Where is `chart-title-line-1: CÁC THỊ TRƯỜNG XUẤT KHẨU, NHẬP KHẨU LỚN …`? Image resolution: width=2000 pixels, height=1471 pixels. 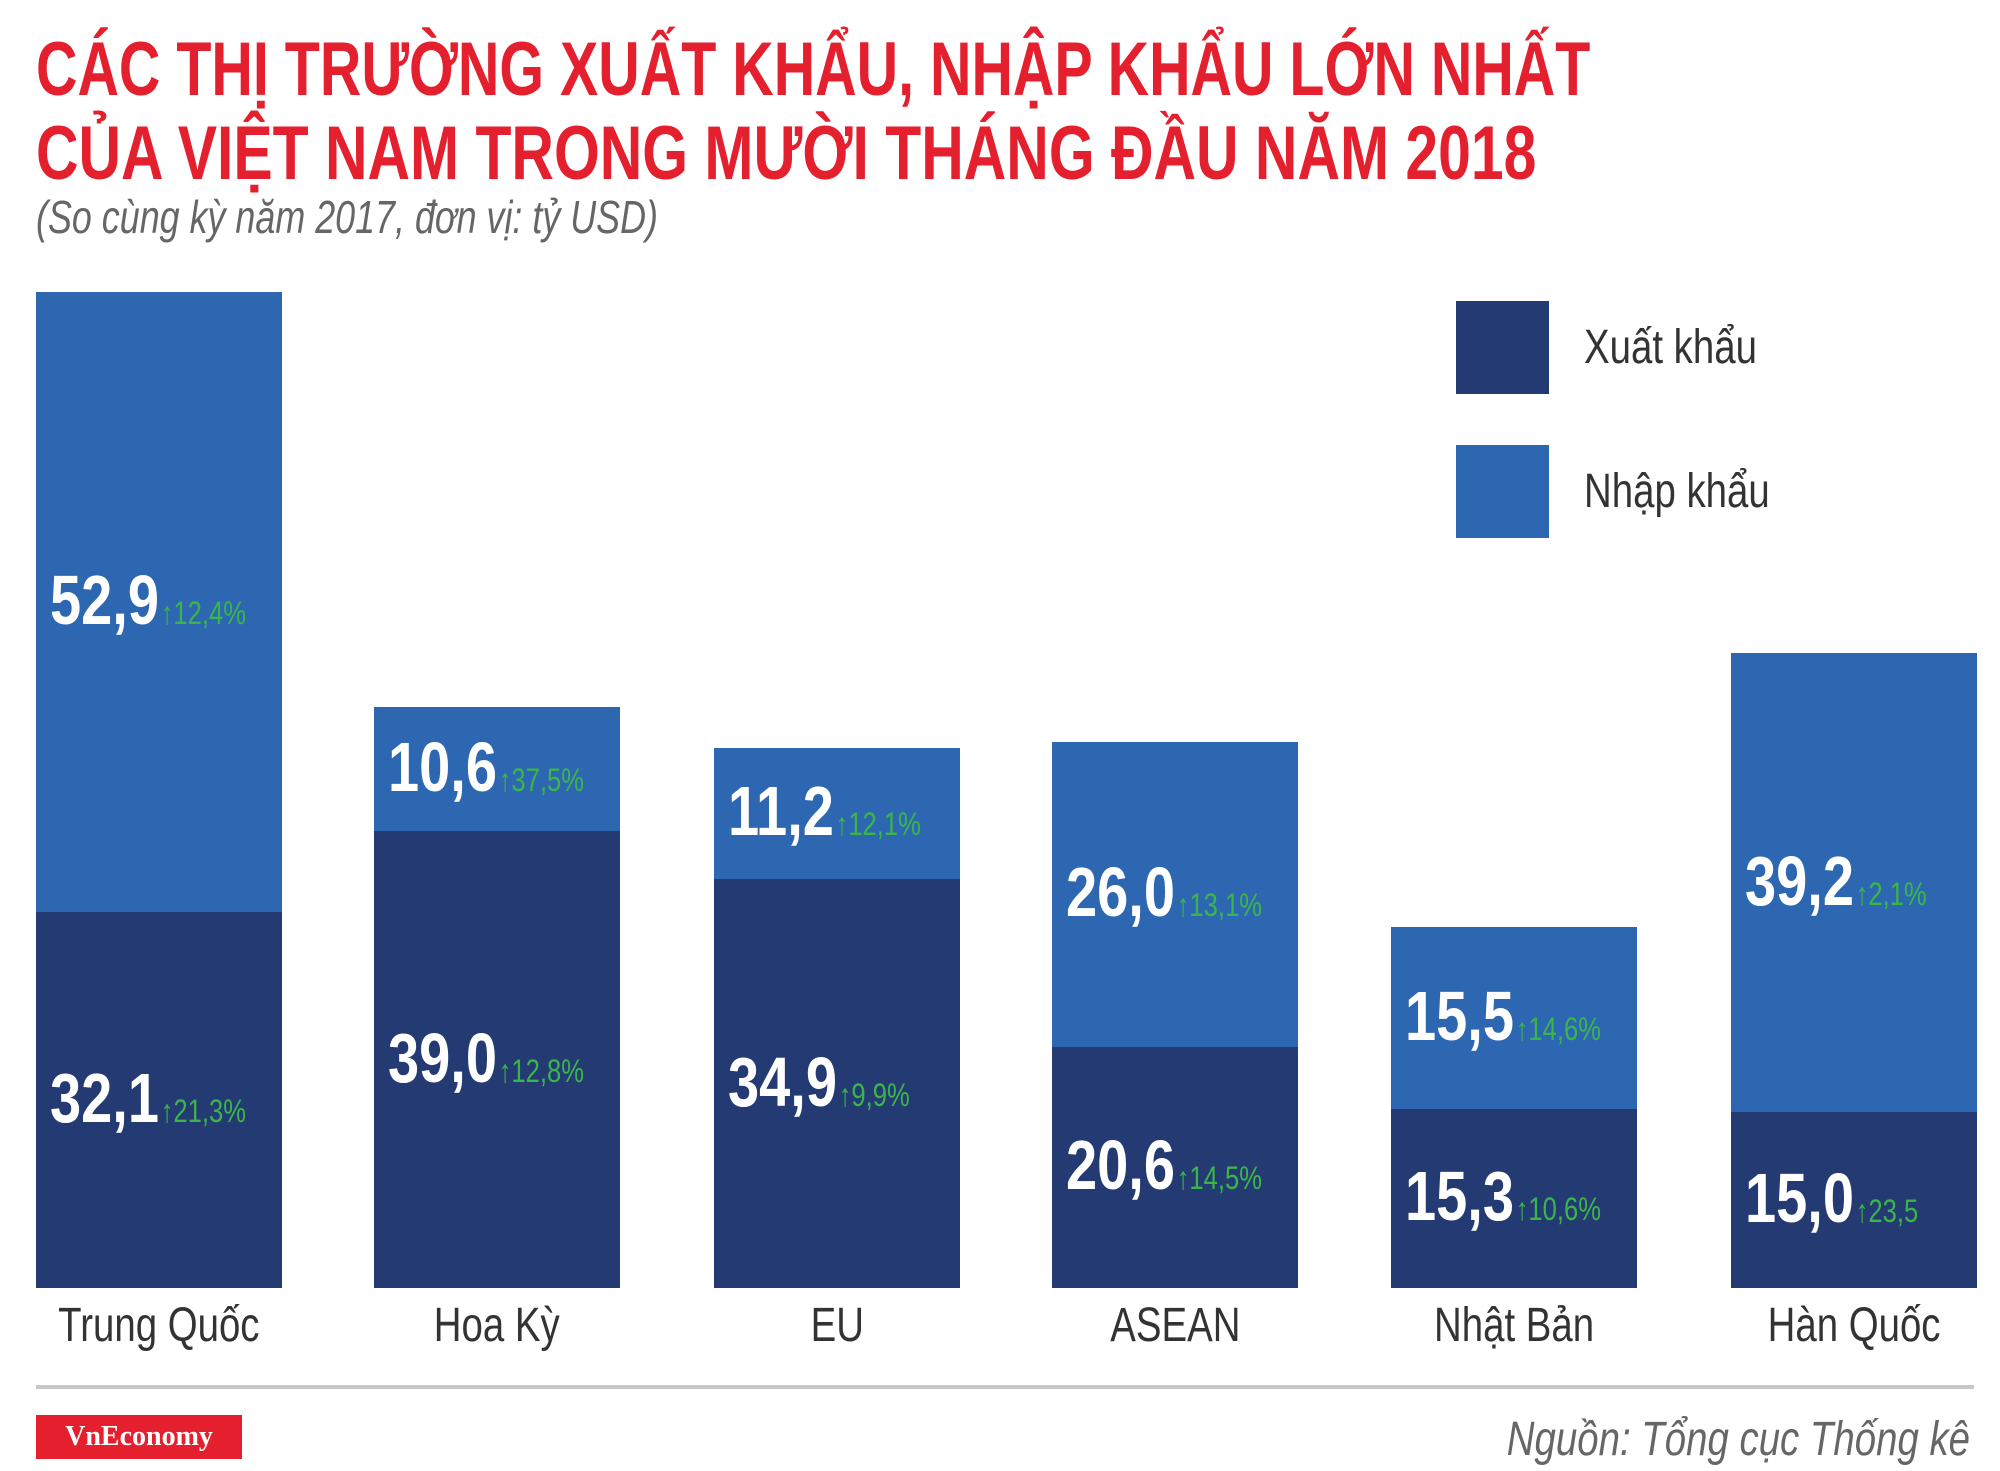
chart-title-line-1: CÁC THỊ TRƯỜNG XUẤT KHẨU, NHẬP KHẨU LỚN … is located at coordinates (813, 69).